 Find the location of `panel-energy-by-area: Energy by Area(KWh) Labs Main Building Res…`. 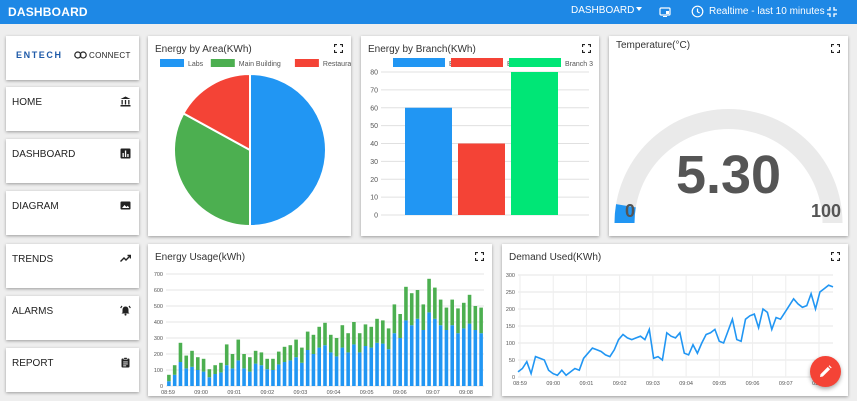

panel-energy-by-area: Energy by Area(KWh) Labs Main Building Res… is located at coordinates (249, 136).